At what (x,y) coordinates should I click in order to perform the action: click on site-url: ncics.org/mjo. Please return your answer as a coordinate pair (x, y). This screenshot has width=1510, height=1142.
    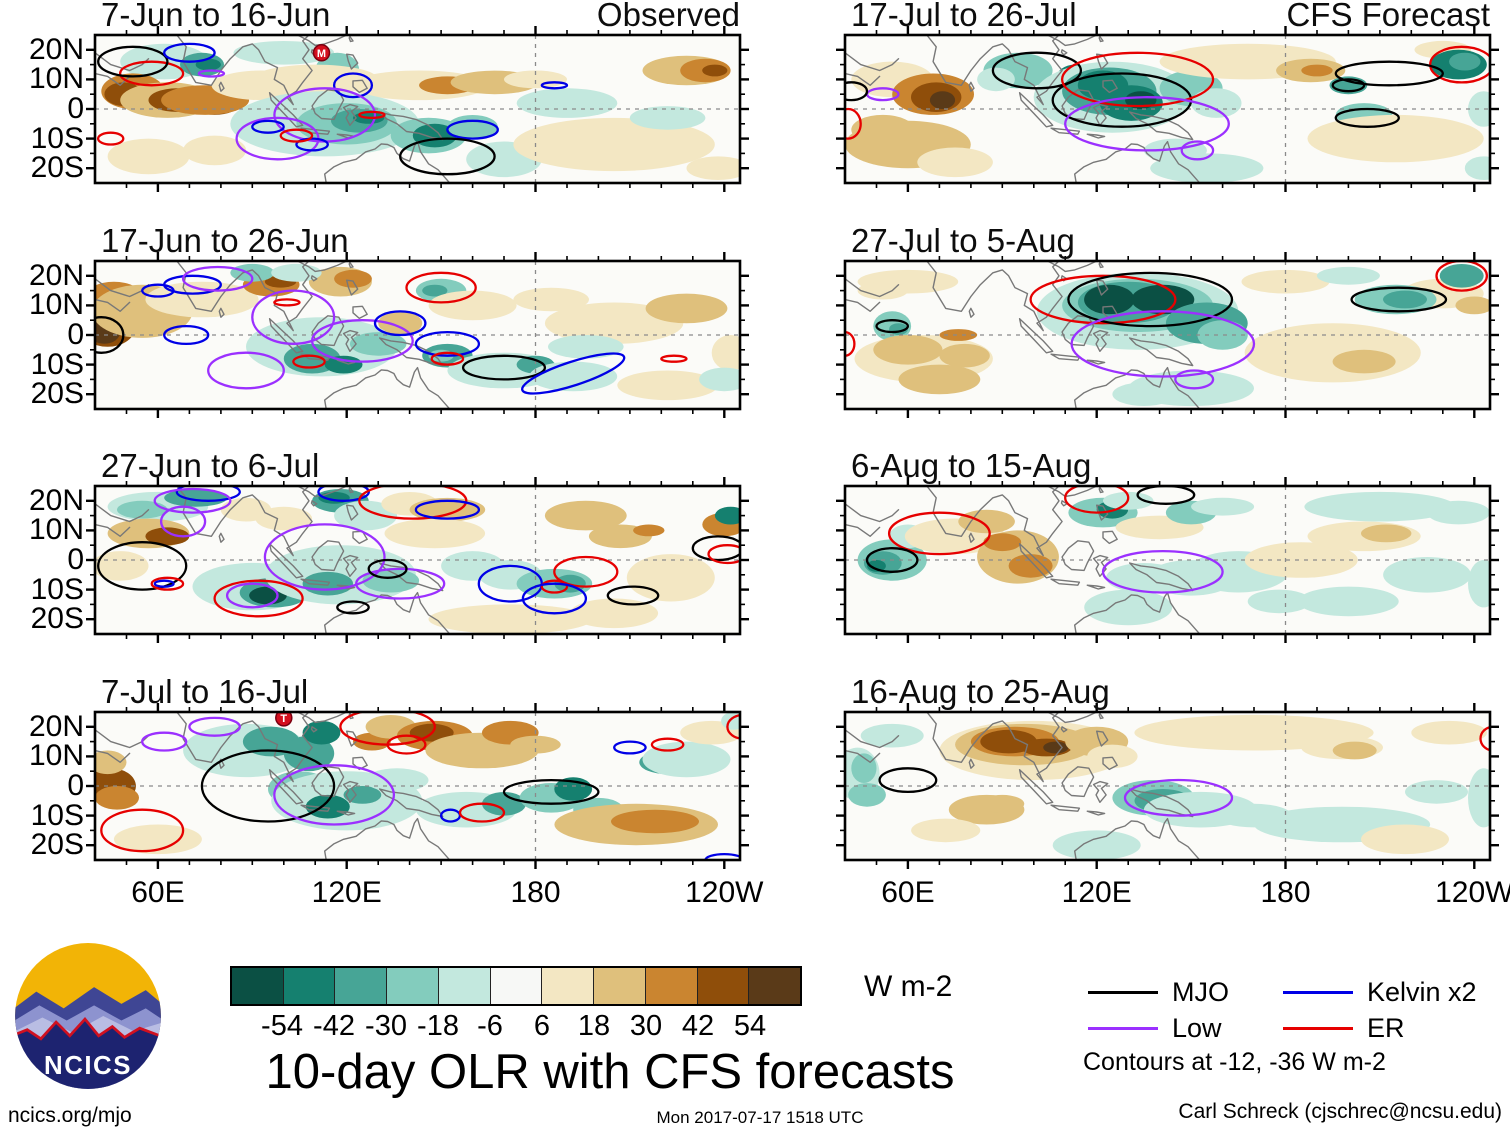
    Looking at the image, I should click on (70, 1115).